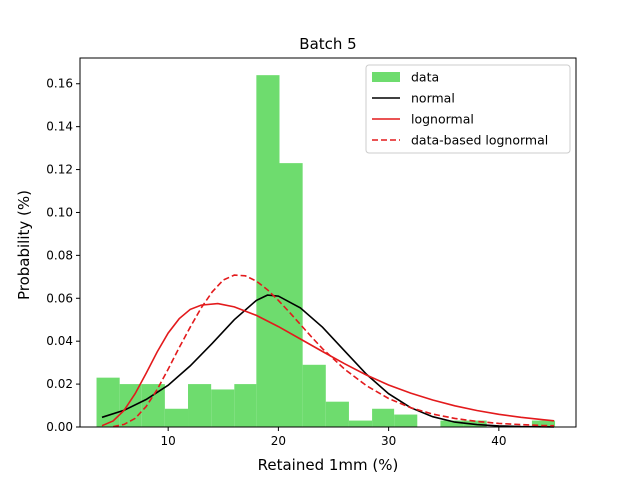 This screenshot has width=640, height=484. I want to click on y-tick-label: 0.08, so click(59, 255).